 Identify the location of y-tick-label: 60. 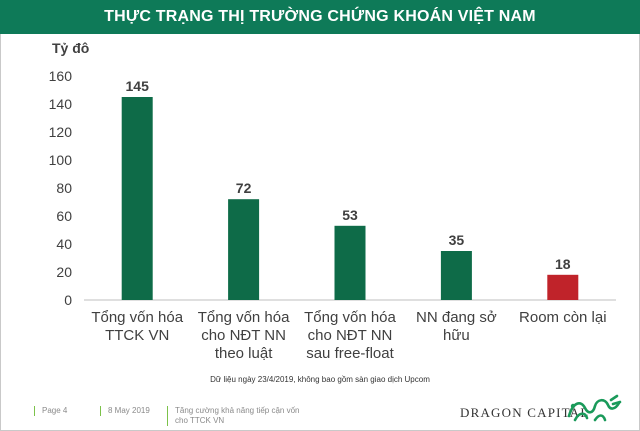
(64, 216).